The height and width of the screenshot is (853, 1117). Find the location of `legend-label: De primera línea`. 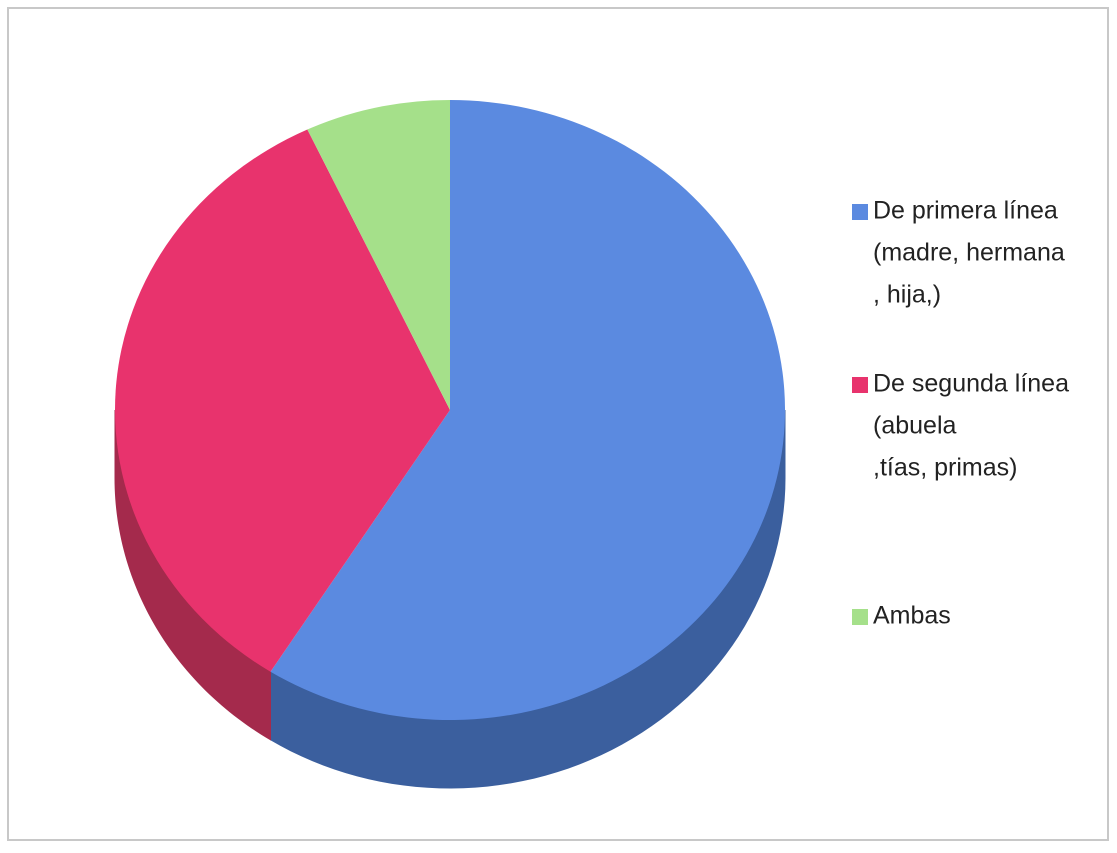

legend-label: De primera línea is located at coordinates (965, 211).